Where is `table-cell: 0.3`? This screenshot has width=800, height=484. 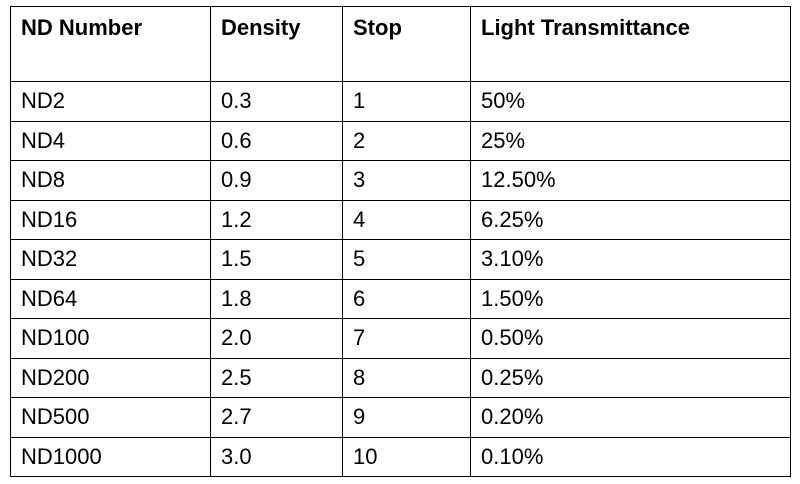
table-cell: 0.3 is located at coordinates (276, 101).